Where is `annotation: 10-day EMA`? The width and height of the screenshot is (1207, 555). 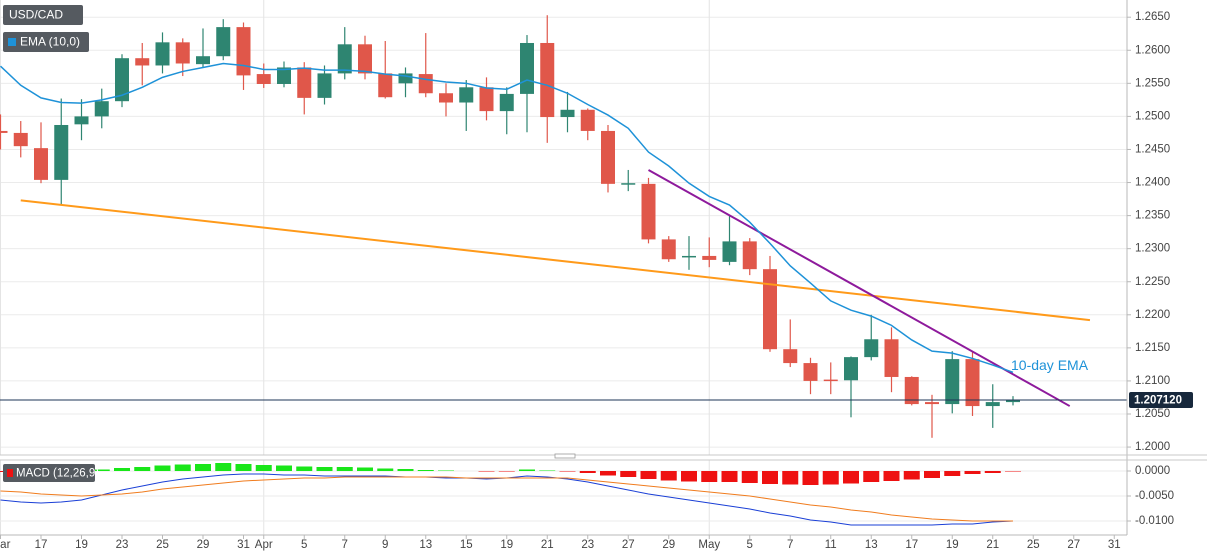
annotation: 10-day EMA is located at coordinates (1050, 365).